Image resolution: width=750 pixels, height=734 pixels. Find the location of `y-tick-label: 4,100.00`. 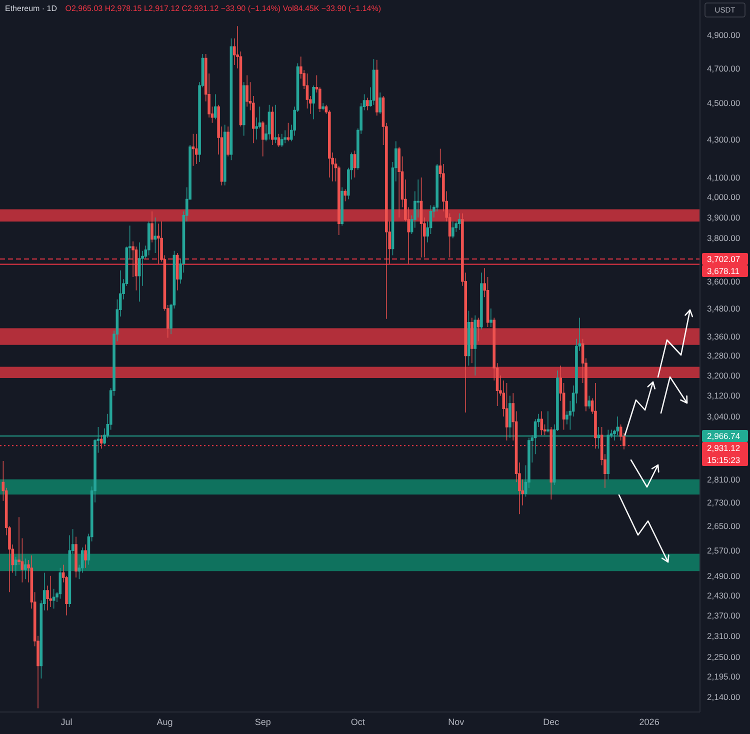

y-tick-label: 4,100.00 is located at coordinates (723, 177).